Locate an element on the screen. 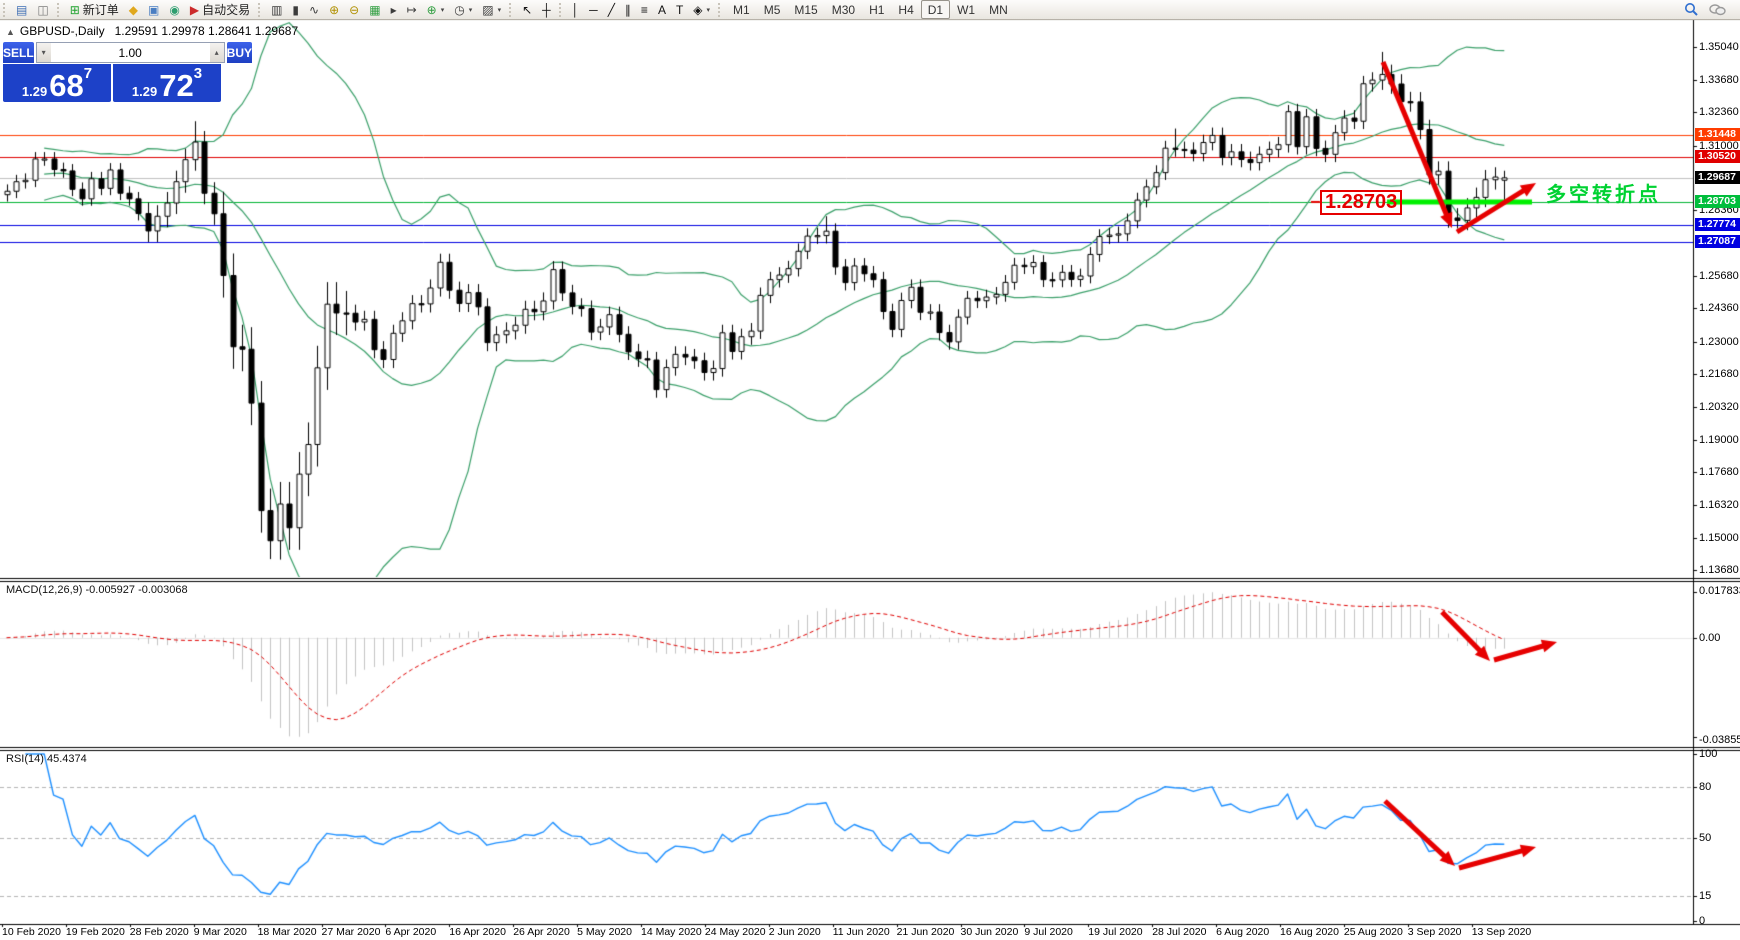 This screenshot has height=940, width=1740. date-label: 9 Jul 2020 is located at coordinates (1048, 932).